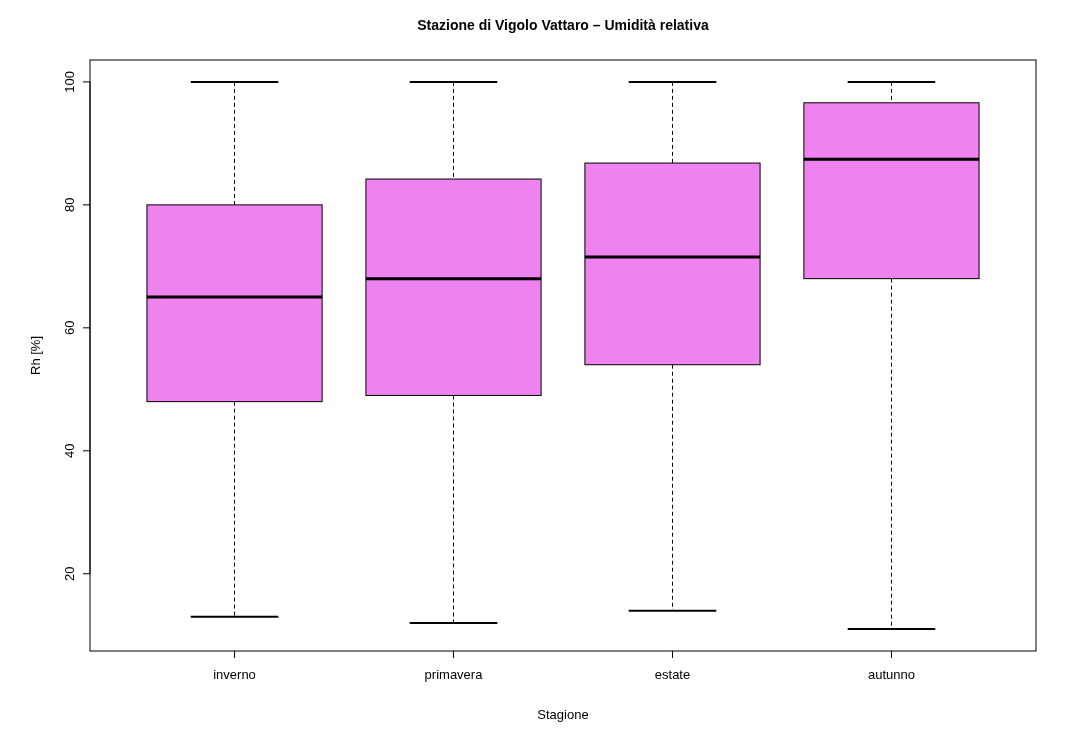 The image size is (1066, 731). Describe the element at coordinates (69, 328) in the screenshot. I see `y-tick-label: 60` at that location.